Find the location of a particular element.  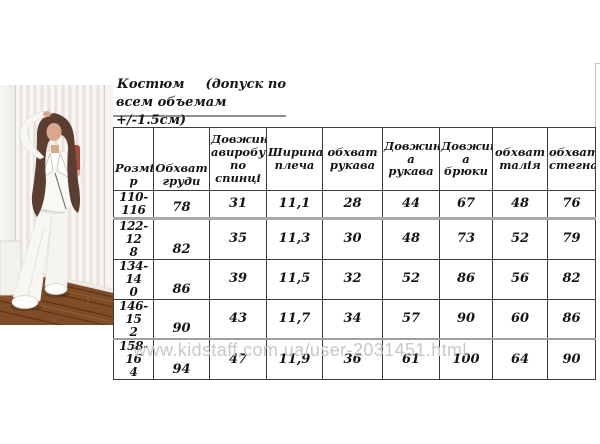

table-cell: 34 is located at coordinates (352, 319).